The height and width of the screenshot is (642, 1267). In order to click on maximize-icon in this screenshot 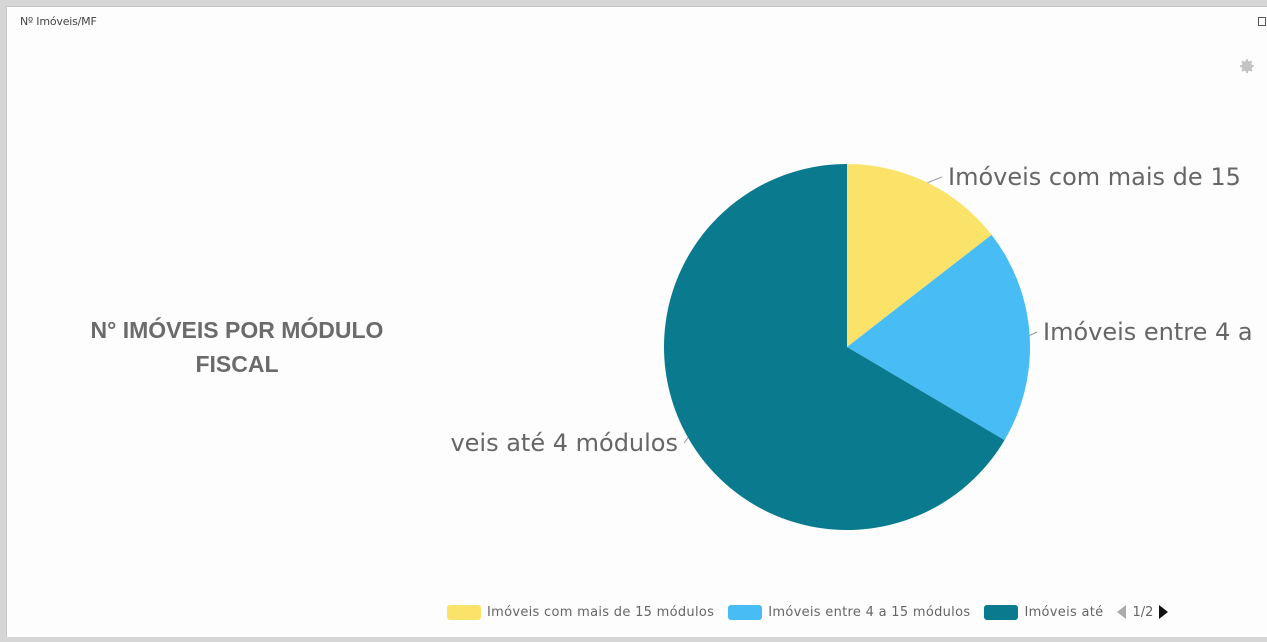, I will do `click(1262, 21)`.